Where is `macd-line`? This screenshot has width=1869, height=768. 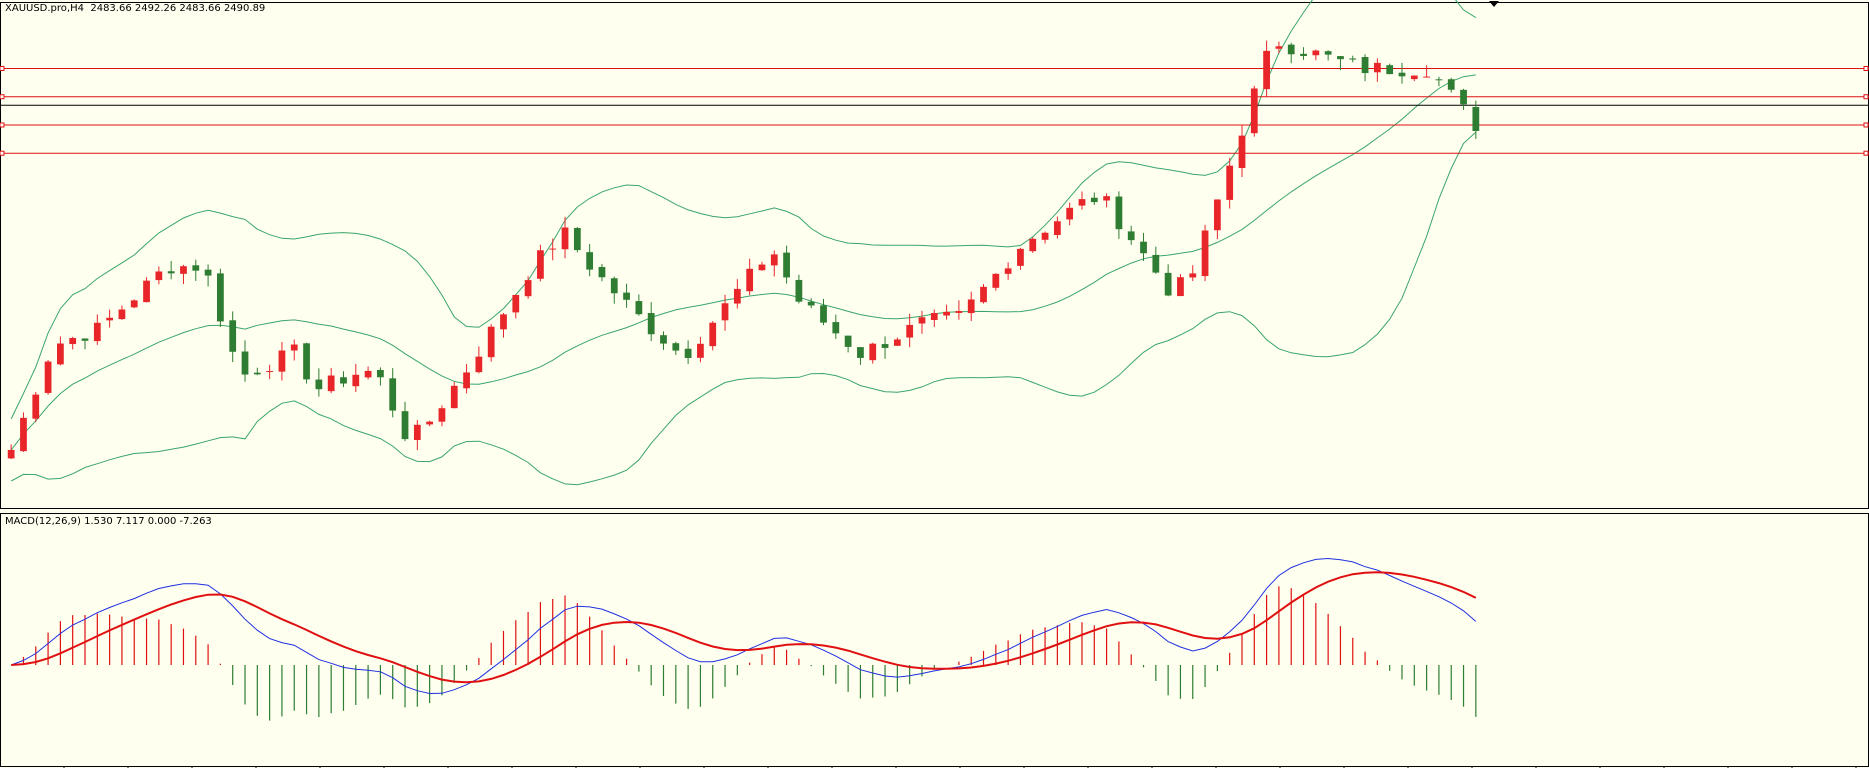 macd-line is located at coordinates (744, 626).